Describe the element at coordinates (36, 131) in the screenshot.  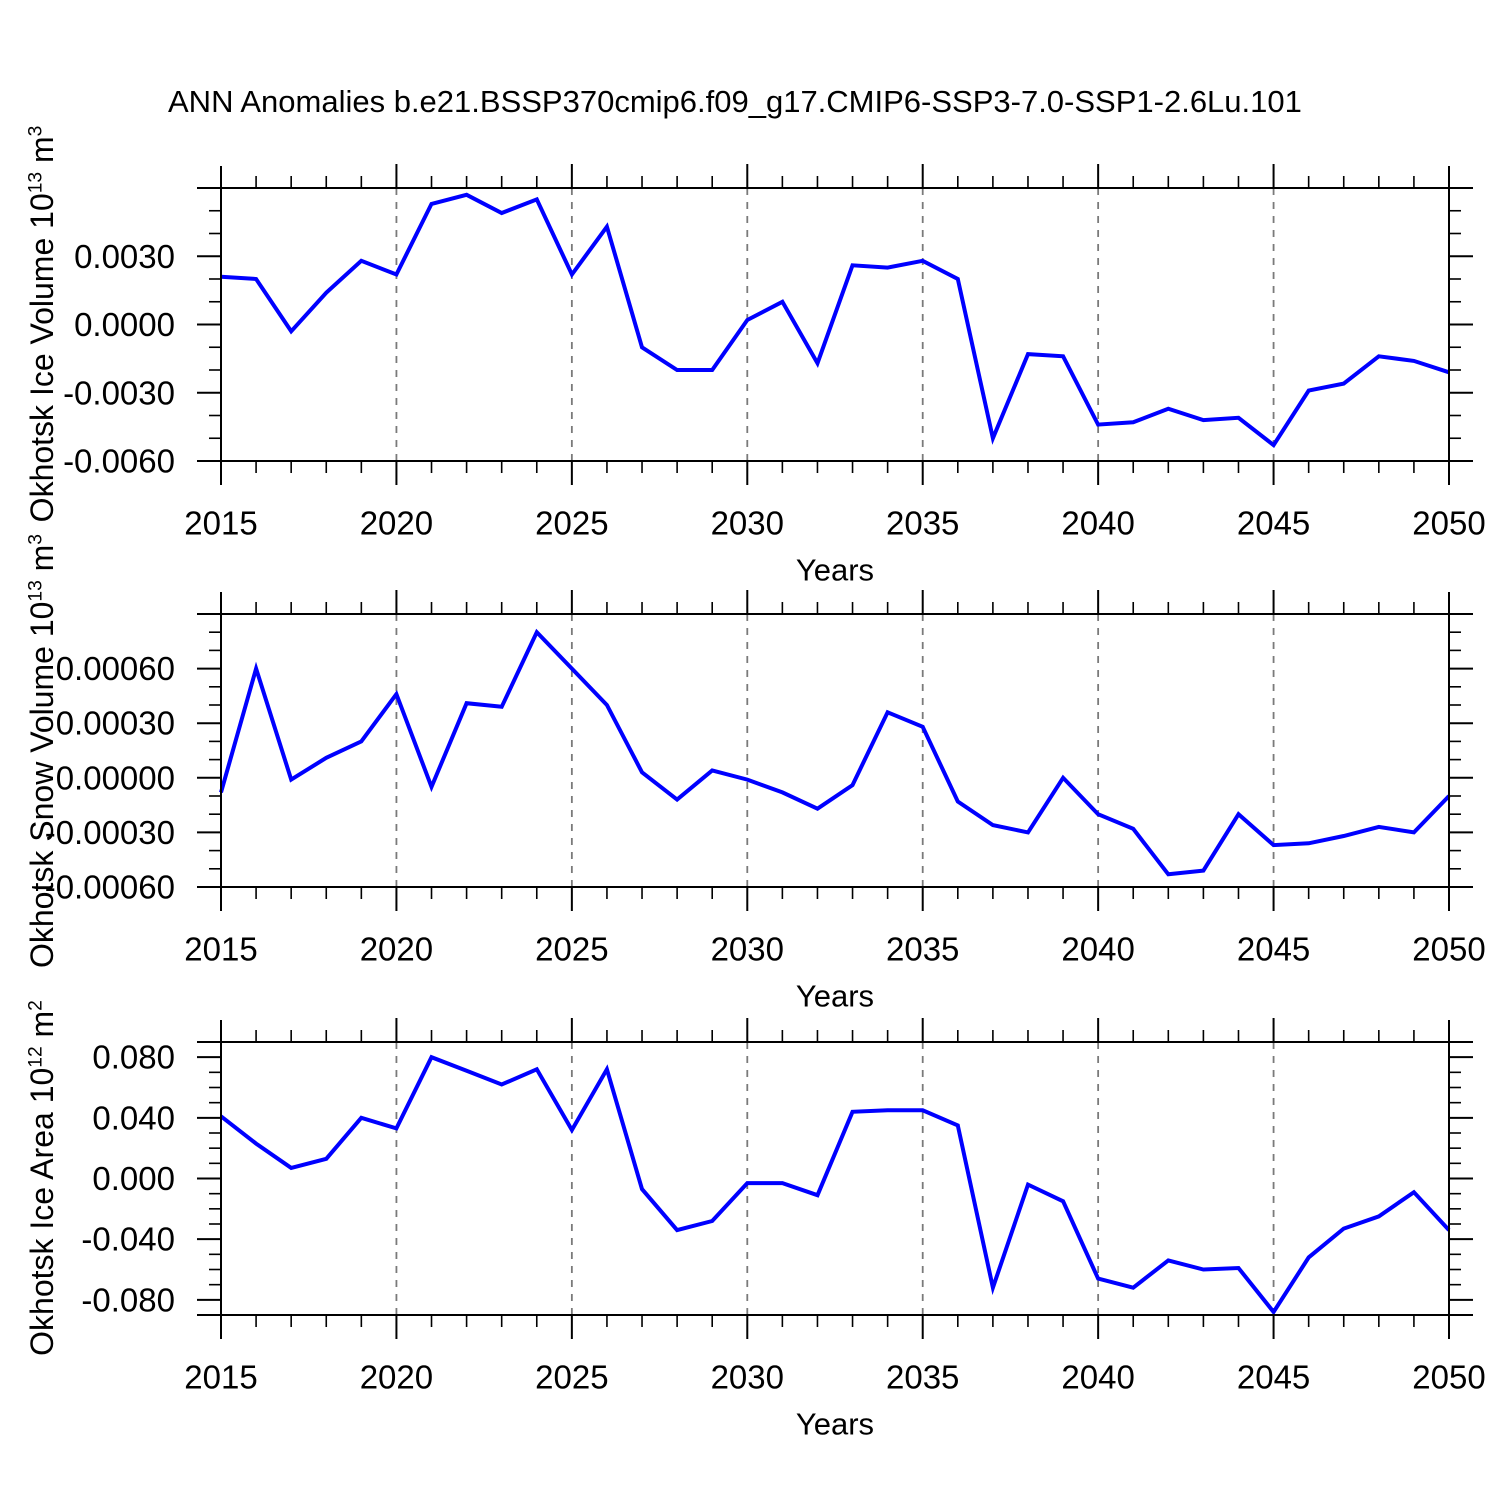
I see `exponent: 3` at that location.